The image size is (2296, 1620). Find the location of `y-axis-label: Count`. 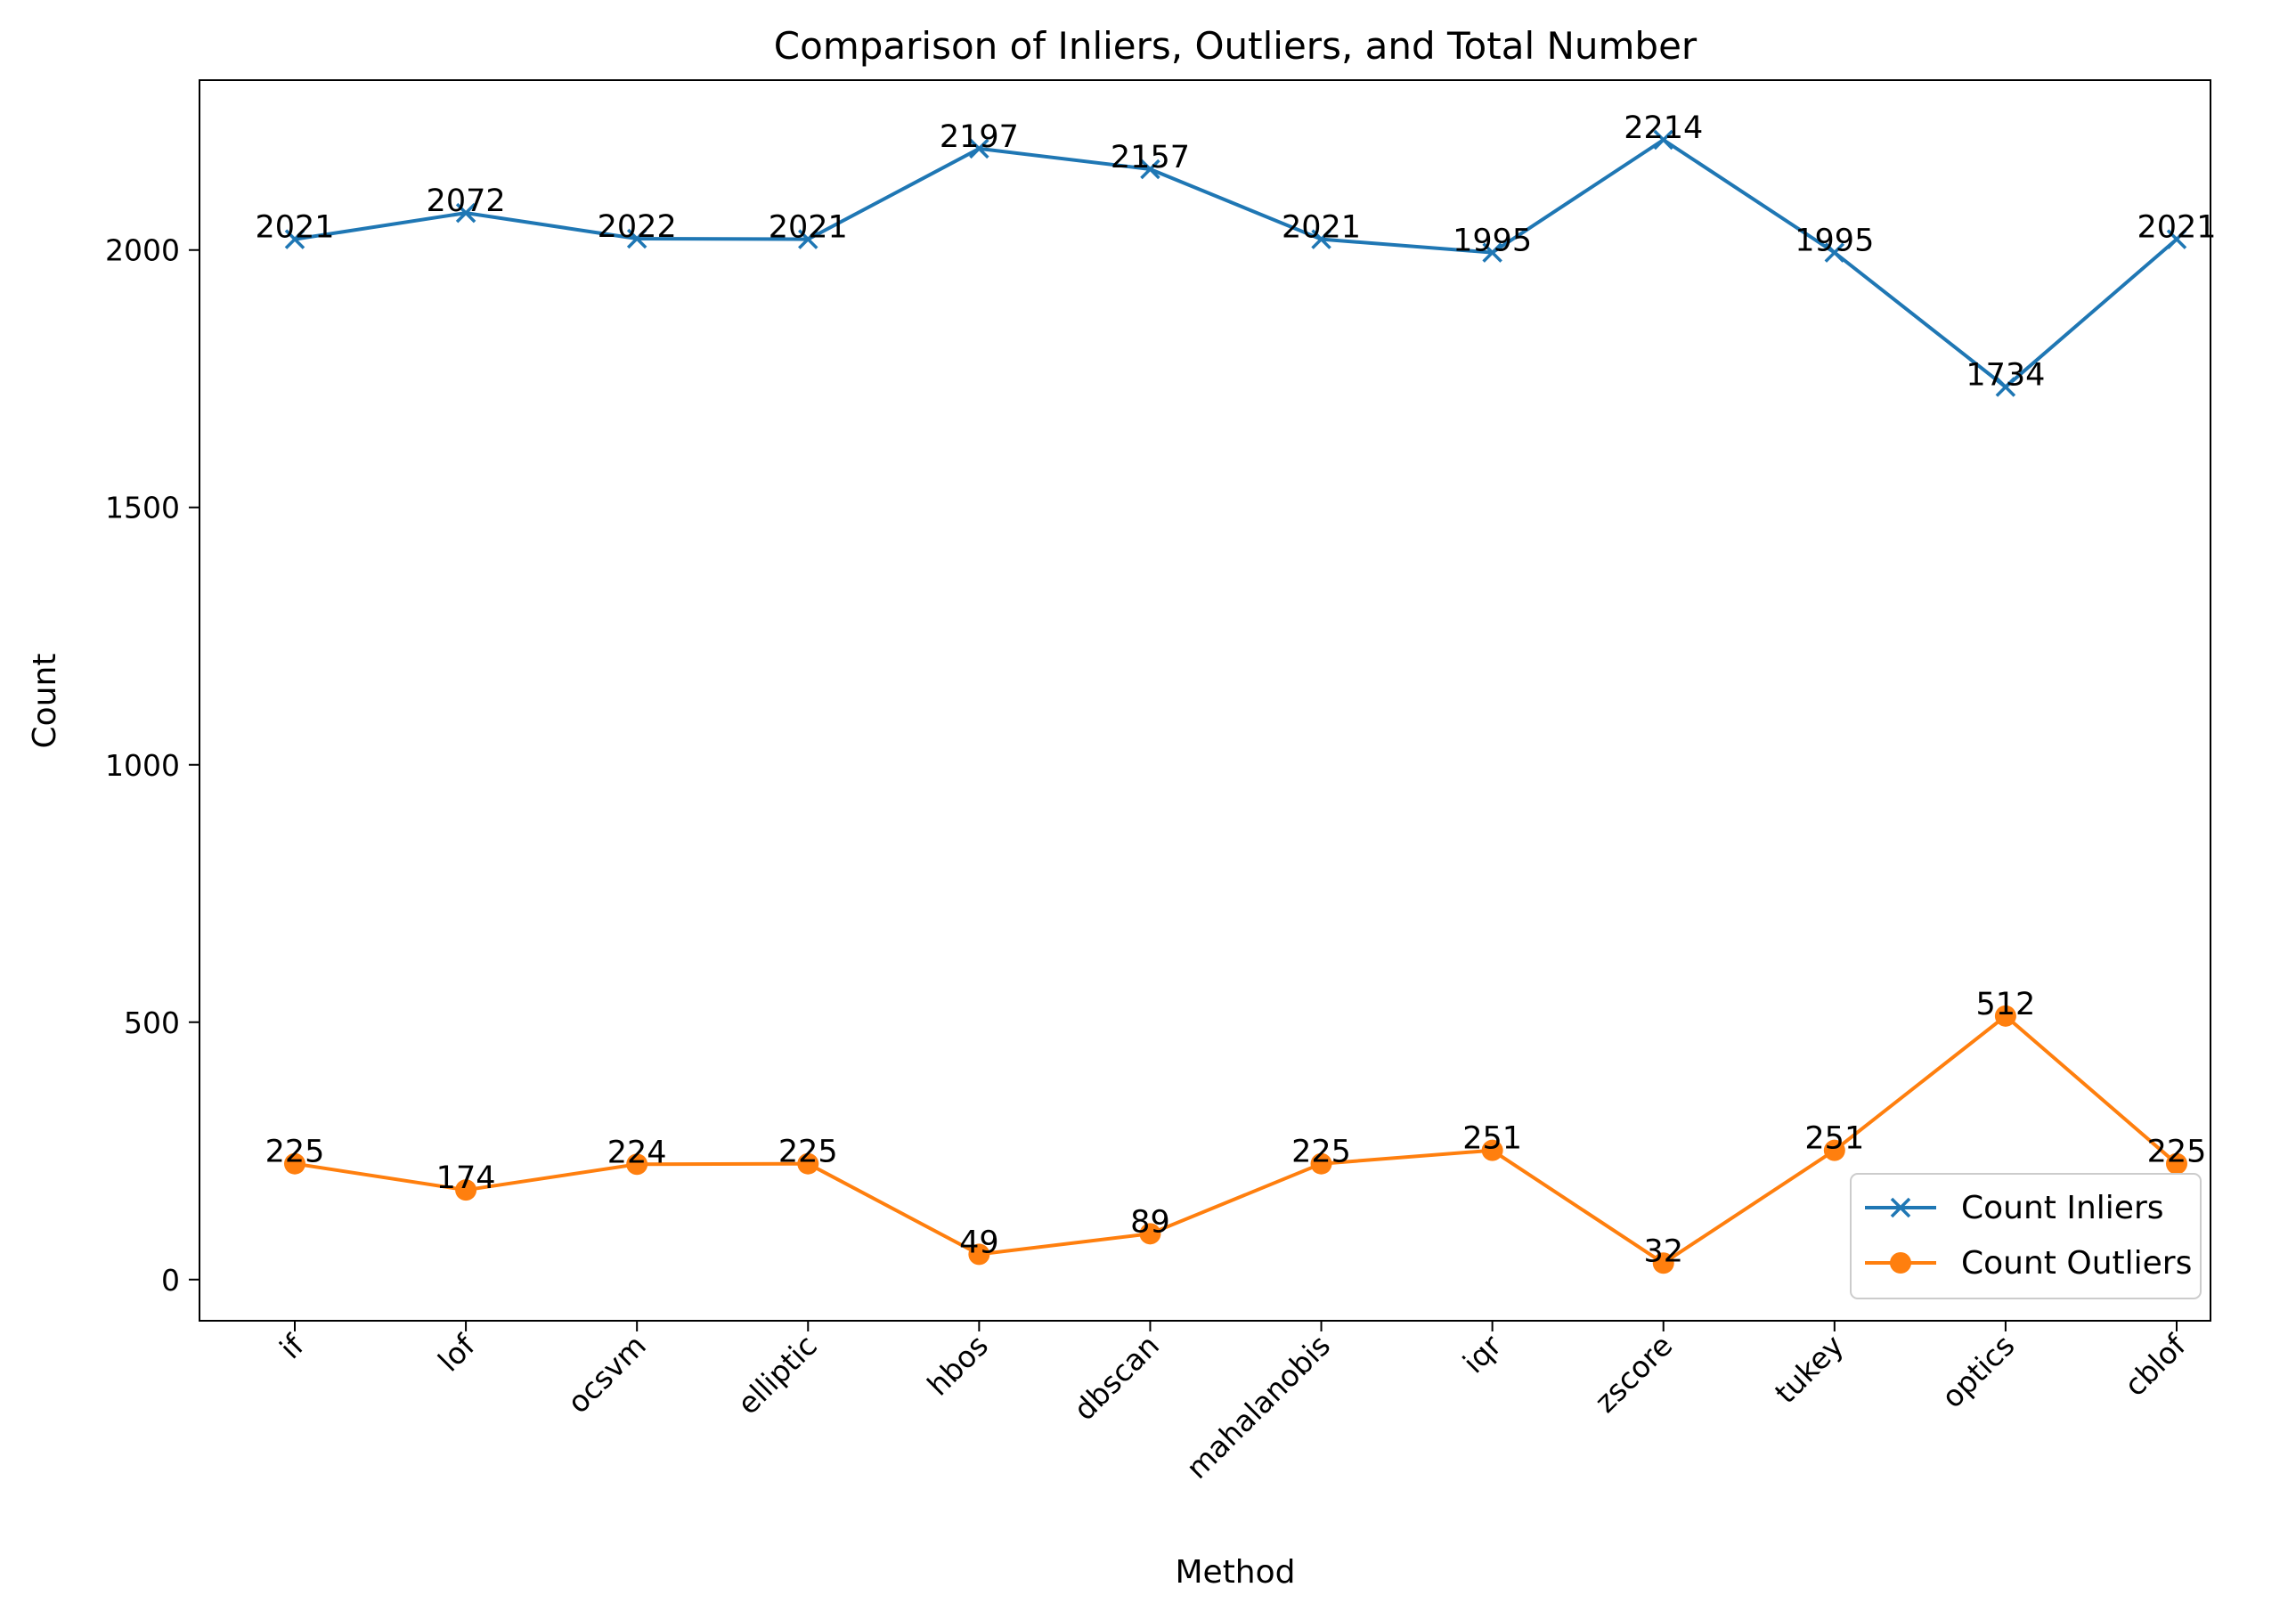

y-axis-label: Count is located at coordinates (45, 701).